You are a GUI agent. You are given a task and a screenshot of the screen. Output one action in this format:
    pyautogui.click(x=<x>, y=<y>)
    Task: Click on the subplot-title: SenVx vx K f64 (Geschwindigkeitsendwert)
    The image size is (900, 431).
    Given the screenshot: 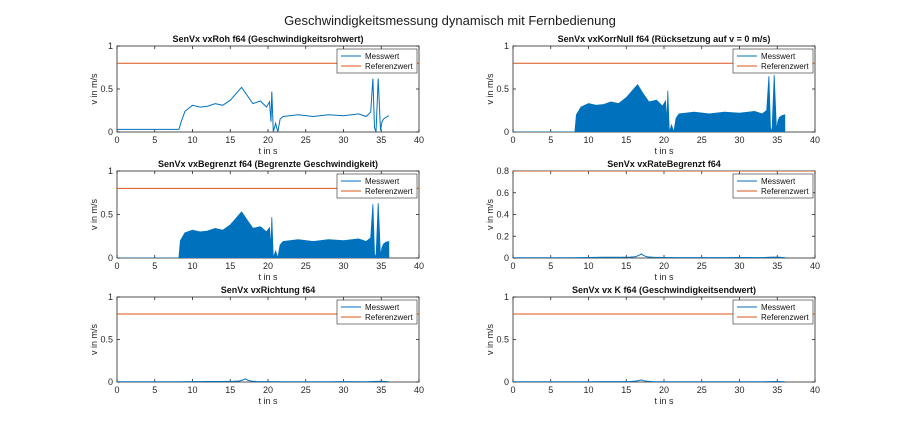 What is the action you would take?
    pyautogui.click(x=664, y=290)
    